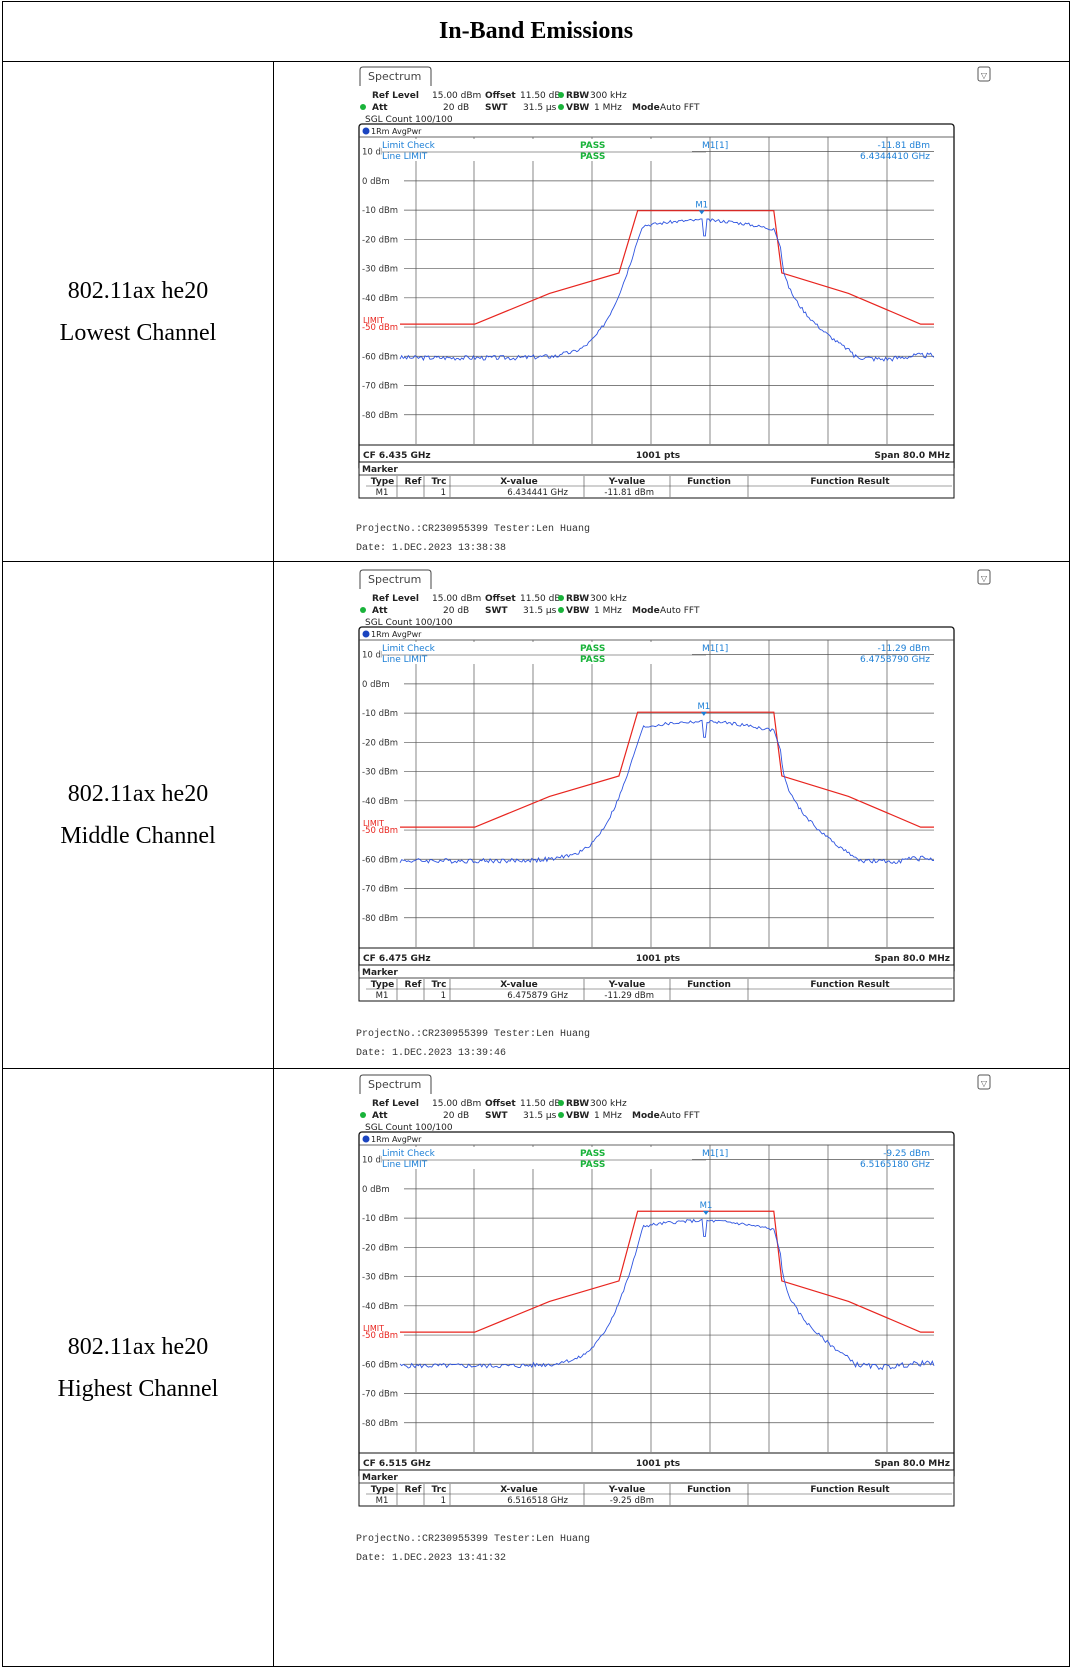 The height and width of the screenshot is (1669, 1072). I want to click on y-tick-label: -20 dBm, so click(380, 1248).